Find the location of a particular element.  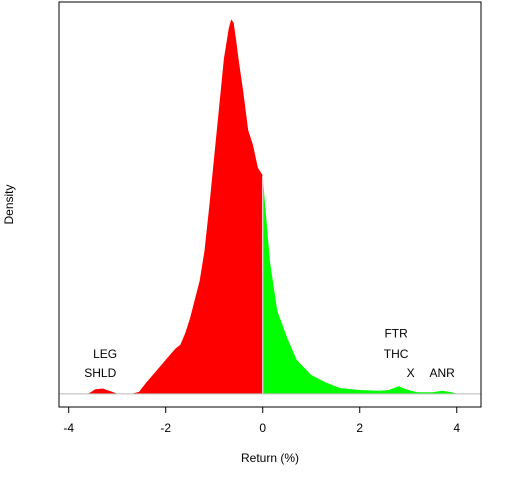

x-tick-label: -2 is located at coordinates (165, 428).